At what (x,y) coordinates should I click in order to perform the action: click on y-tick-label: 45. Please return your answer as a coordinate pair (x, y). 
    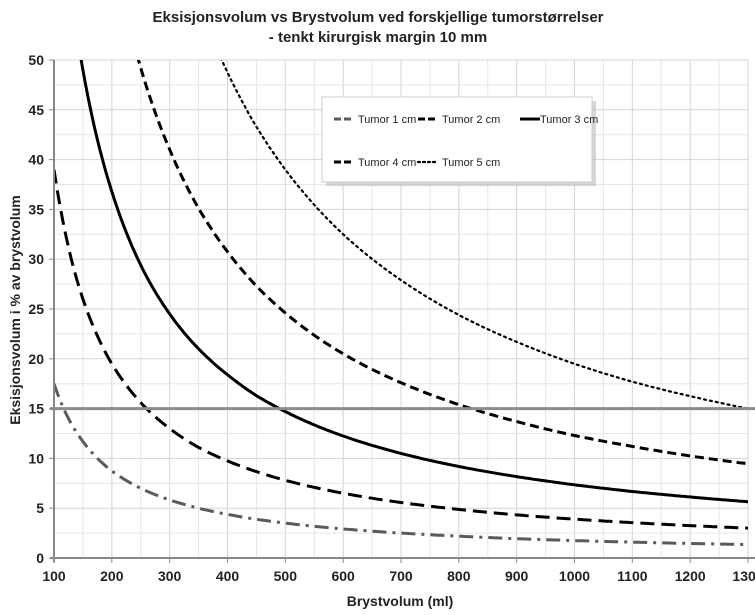
    Looking at the image, I should click on (36, 110).